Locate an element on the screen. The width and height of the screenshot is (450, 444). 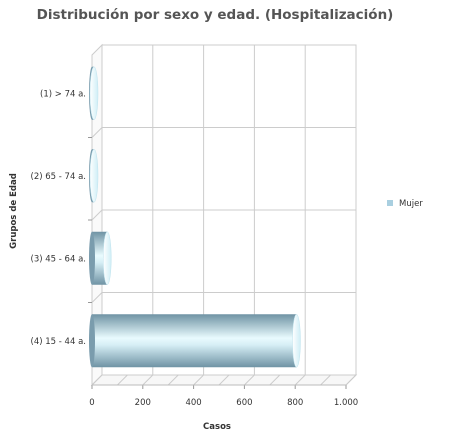
x-tick-label: 800 is located at coordinates (295, 403).